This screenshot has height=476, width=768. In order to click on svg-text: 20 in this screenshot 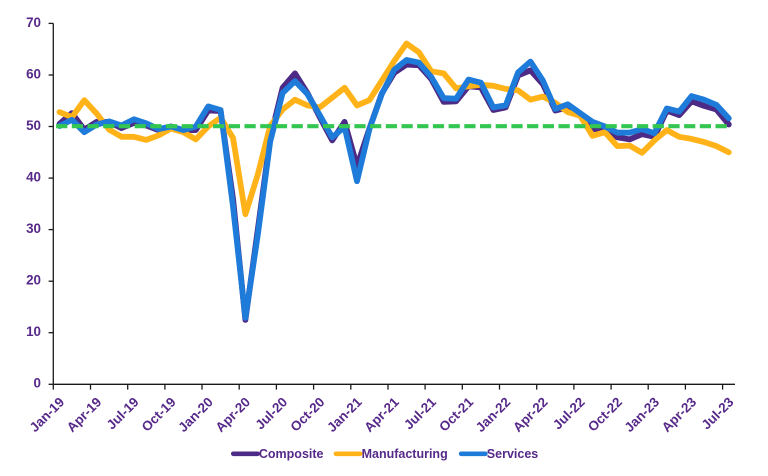, I will do `click(33, 280)`.